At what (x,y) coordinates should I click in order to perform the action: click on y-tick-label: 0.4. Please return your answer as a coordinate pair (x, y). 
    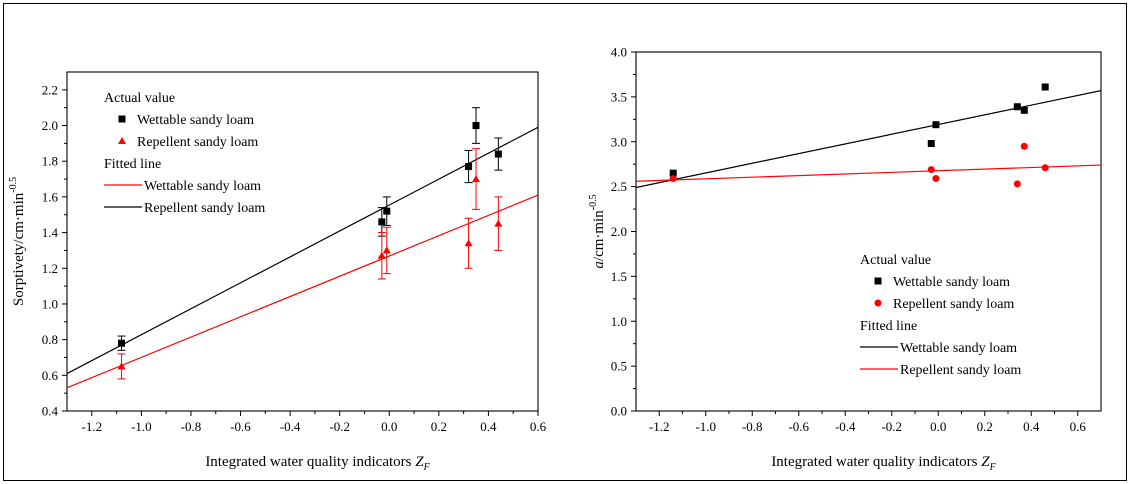
    Looking at the image, I should click on (50, 411).